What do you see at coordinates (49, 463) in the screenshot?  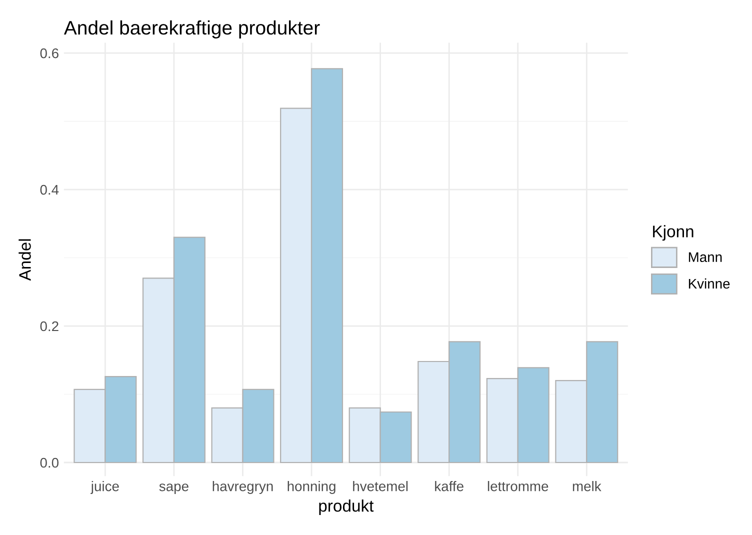 I see `y-tick-label: 0.0` at bounding box center [49, 463].